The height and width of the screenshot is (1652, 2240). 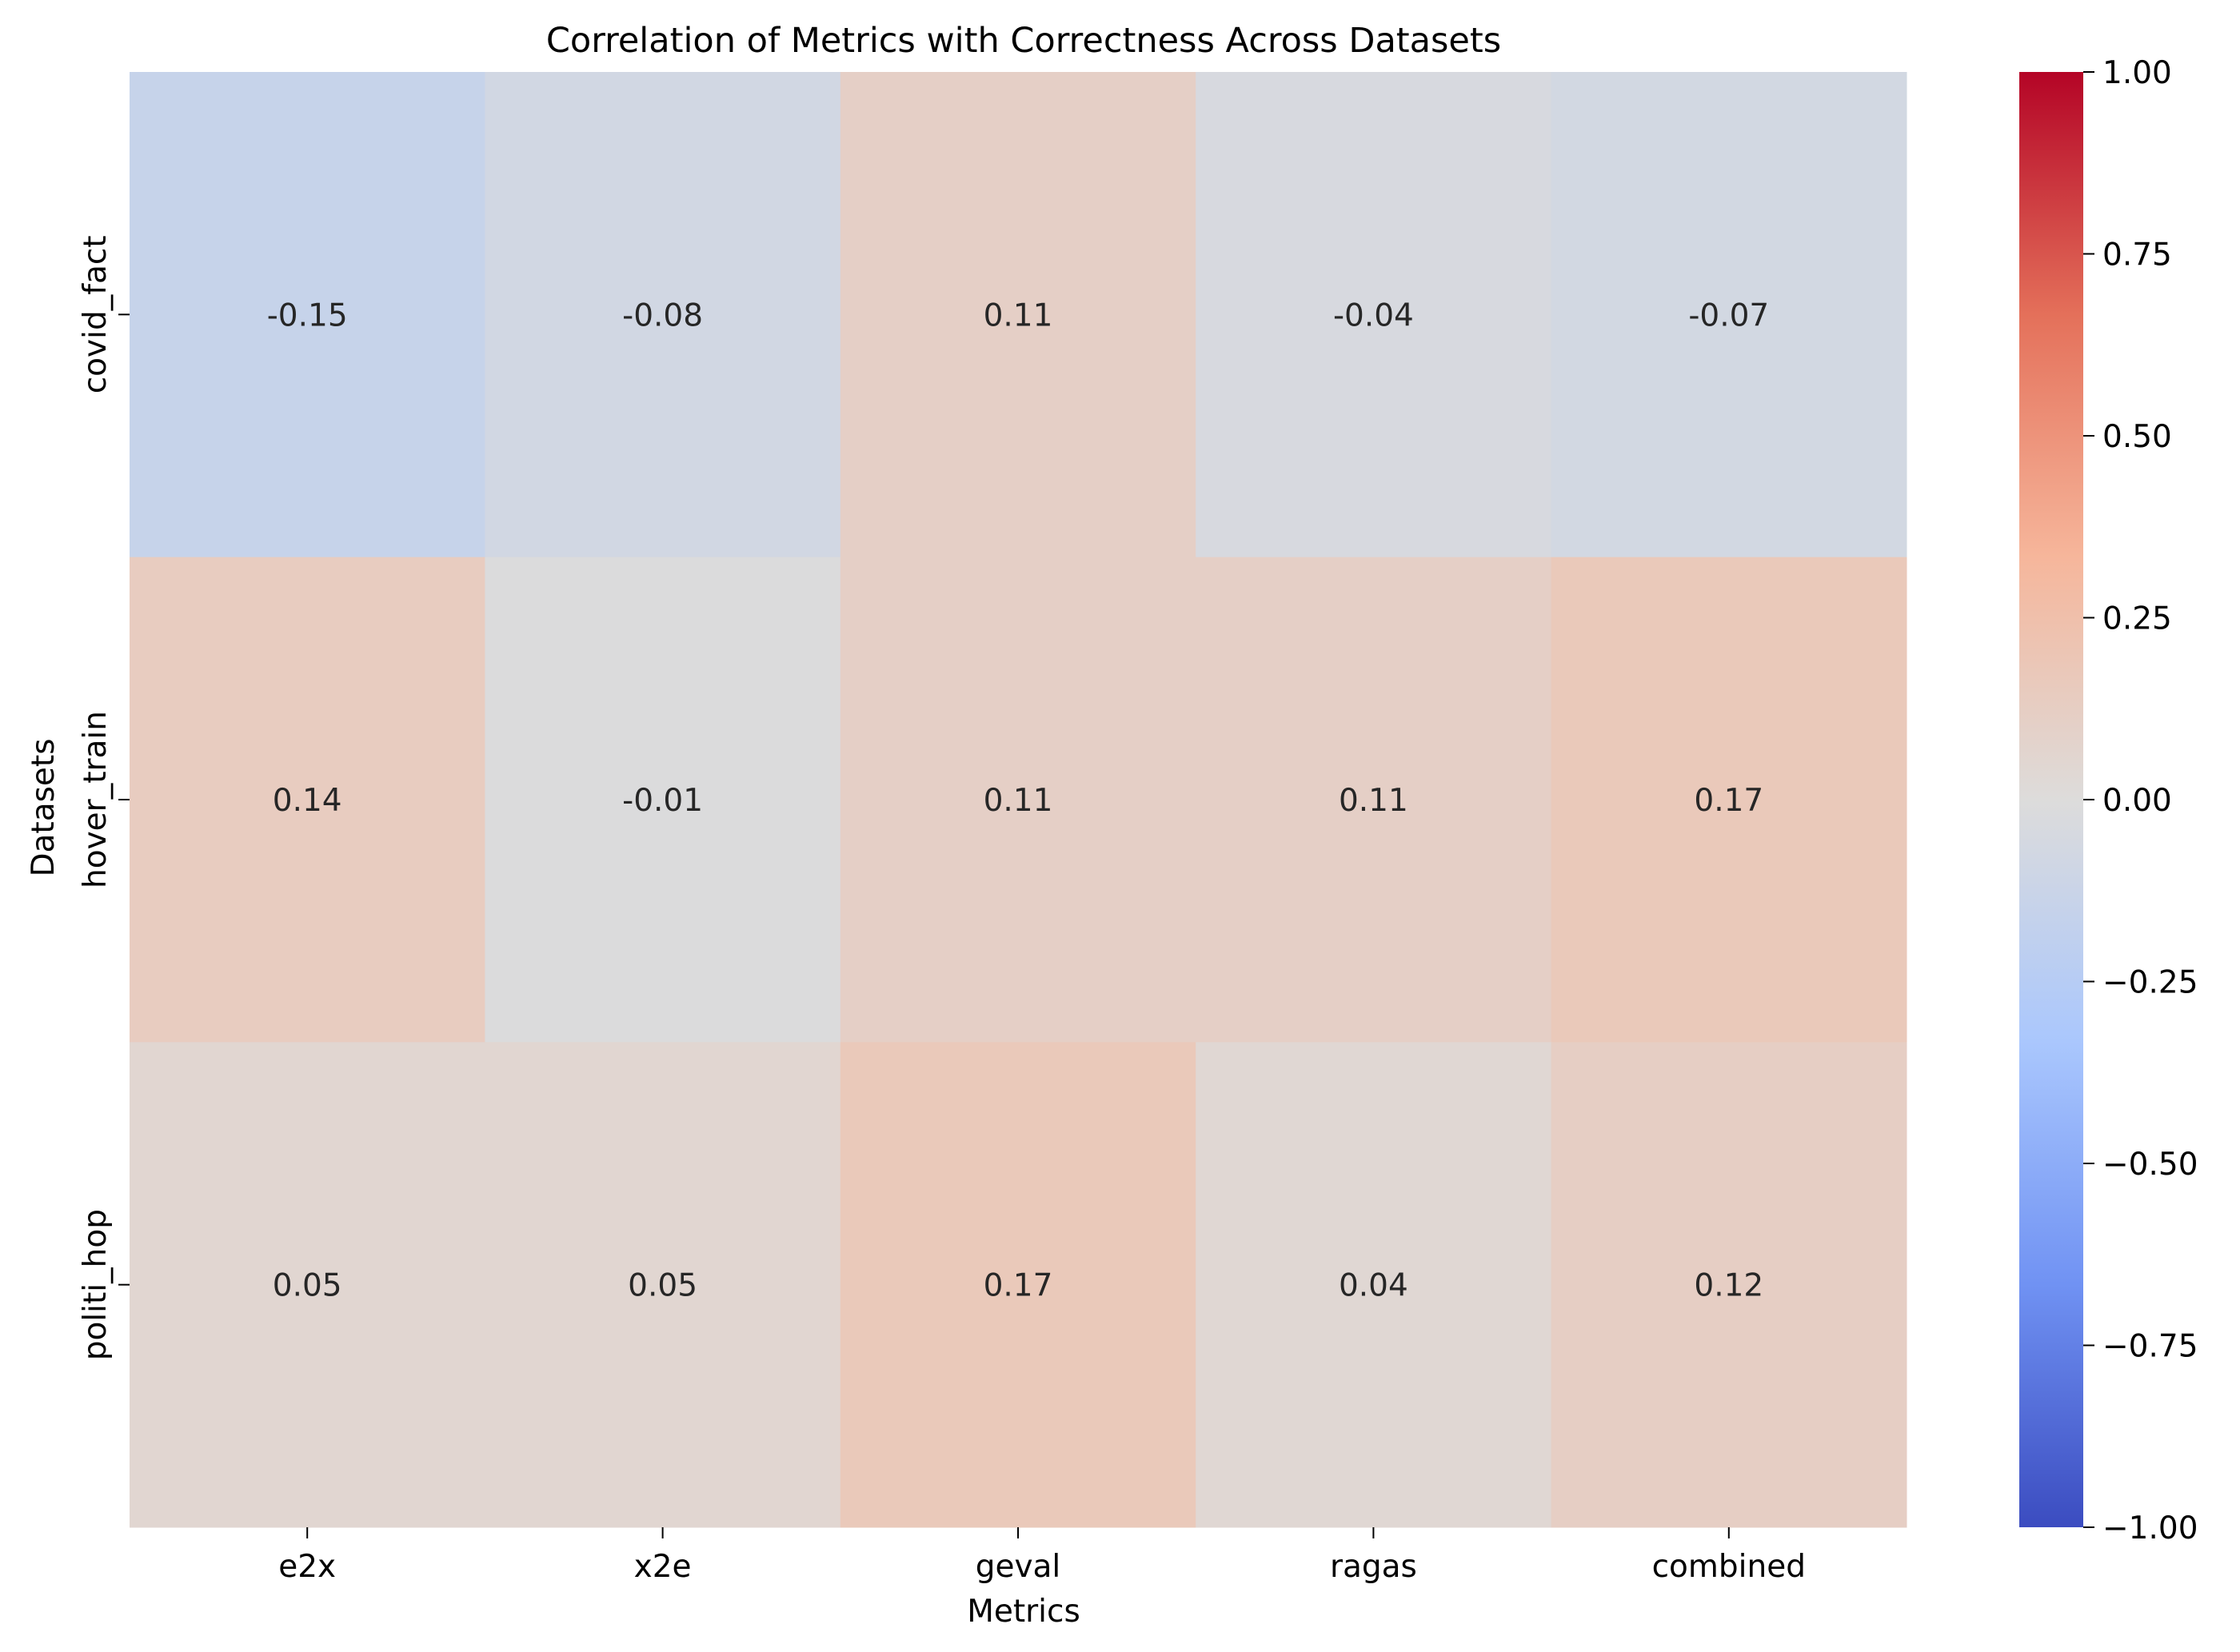 What do you see at coordinates (1729, 1567) in the screenshot?
I see `x-tick-label: combined` at bounding box center [1729, 1567].